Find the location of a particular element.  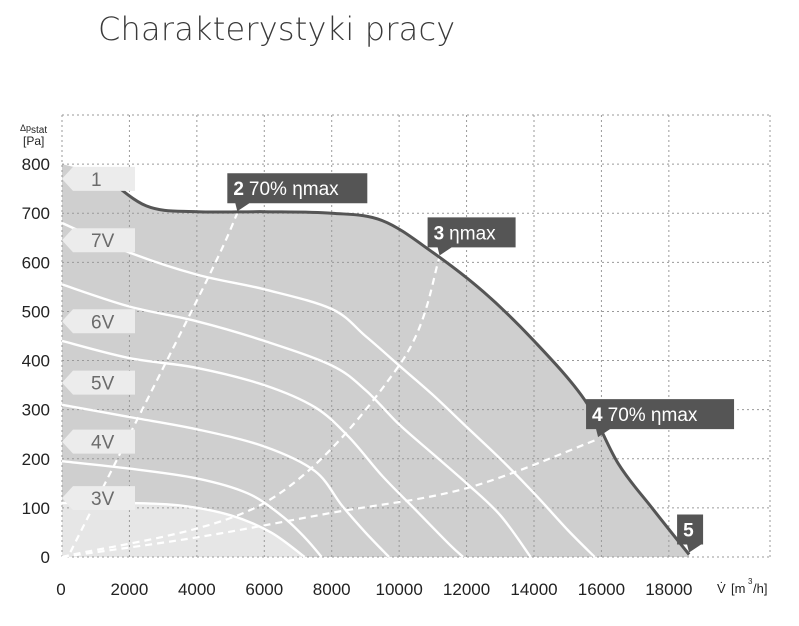

callout-number: 4 is located at coordinates (597, 415).